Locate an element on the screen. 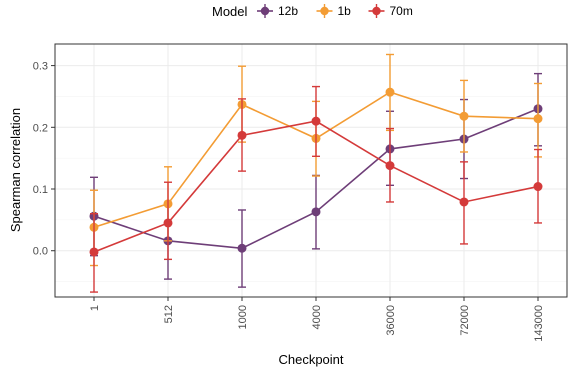 The image size is (572, 371). x-tick-label: 143000 is located at coordinates (539, 323).